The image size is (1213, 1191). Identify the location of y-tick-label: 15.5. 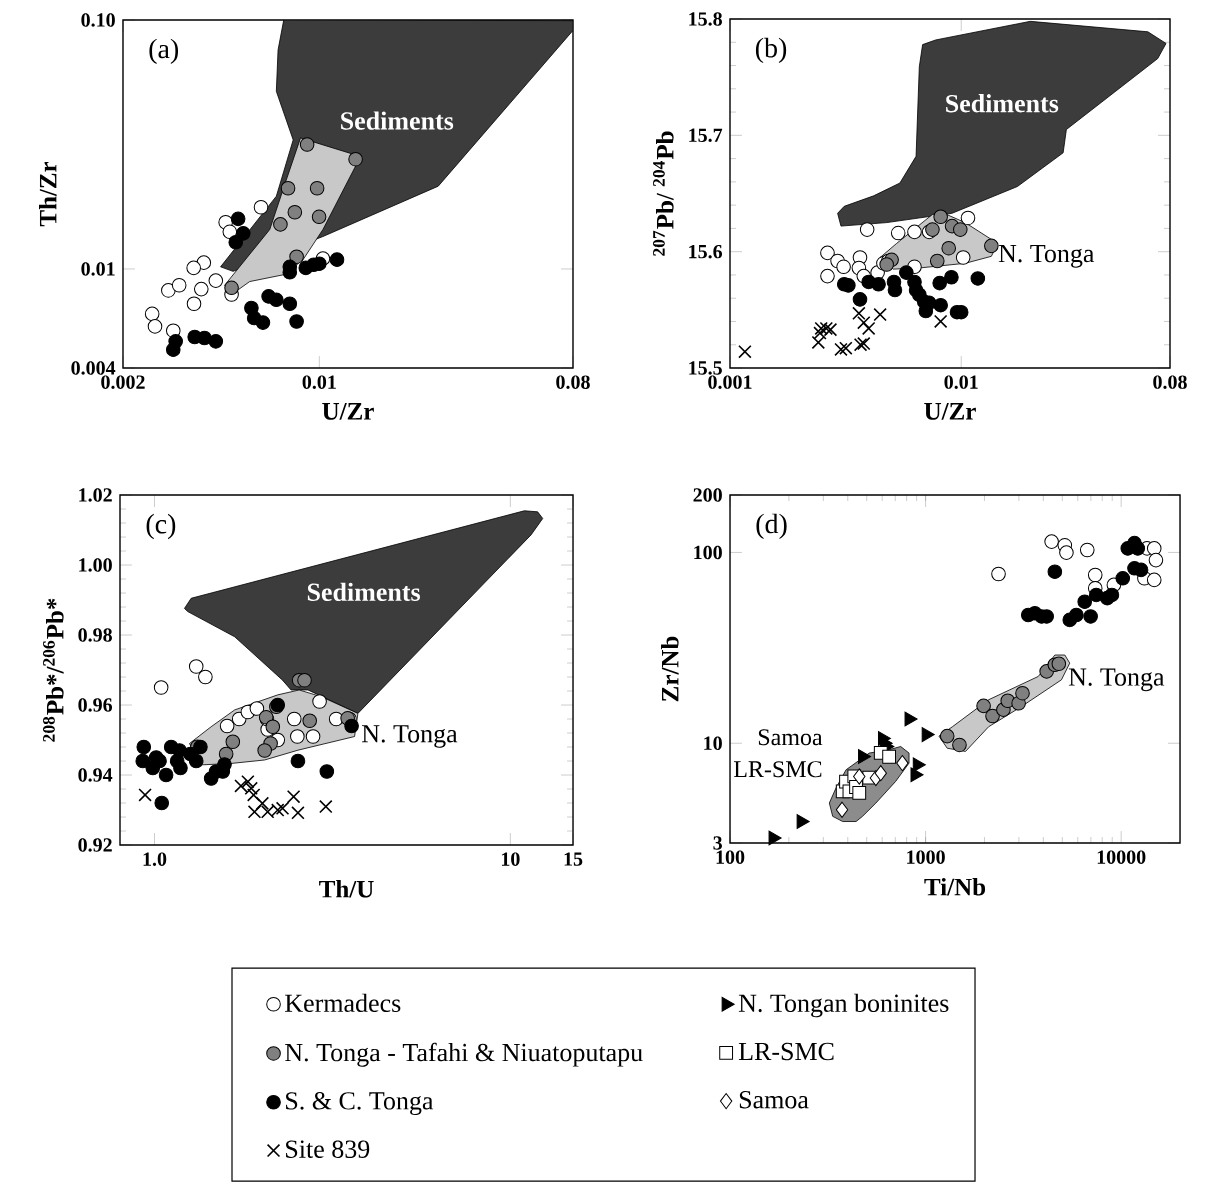
(705, 368).